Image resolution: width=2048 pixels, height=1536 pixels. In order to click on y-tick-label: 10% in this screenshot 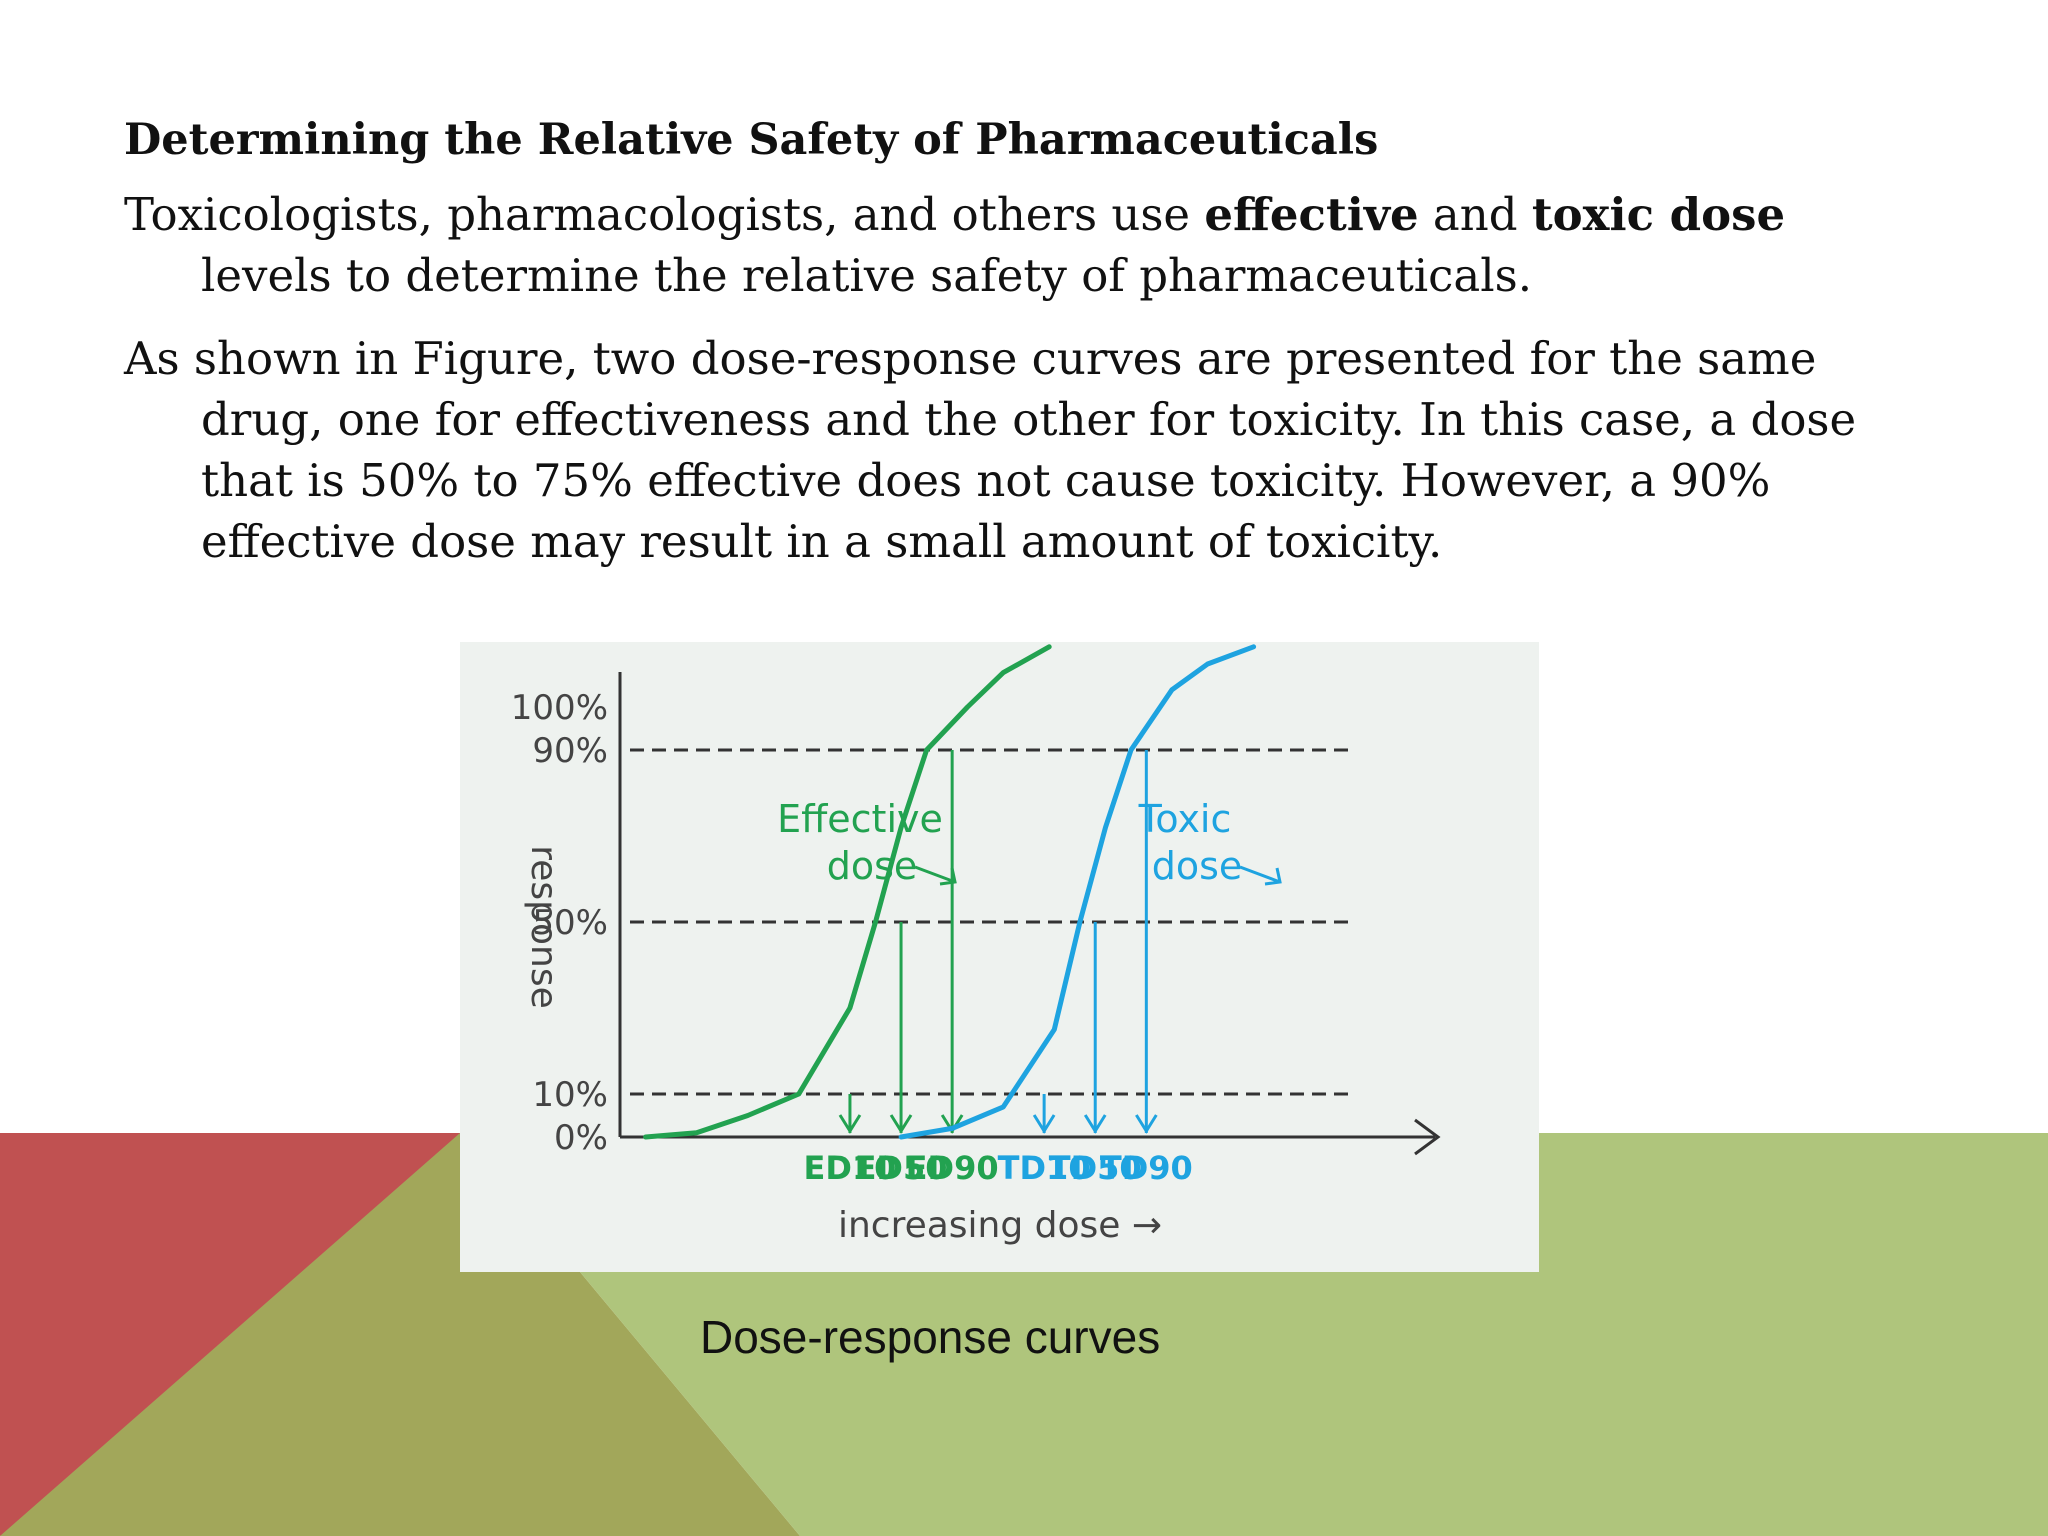, I will do `click(570, 1095)`.